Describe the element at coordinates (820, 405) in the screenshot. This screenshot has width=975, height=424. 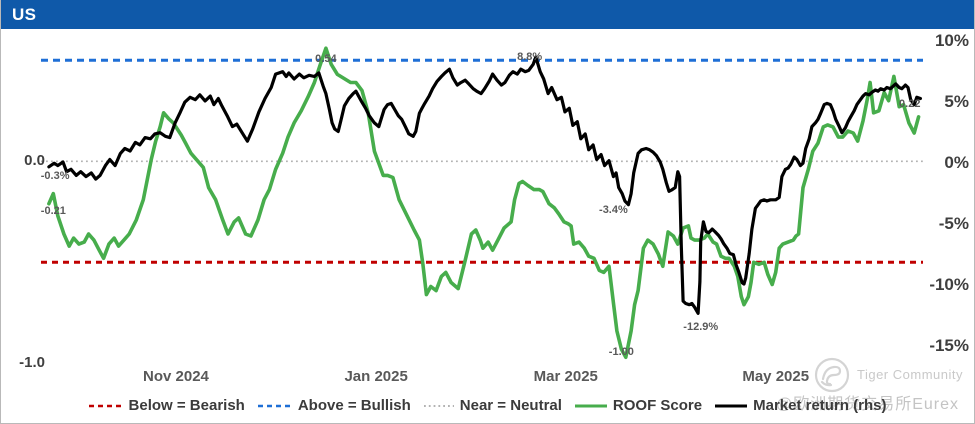
I see `legend-item-label: Market return (rhs)` at that location.